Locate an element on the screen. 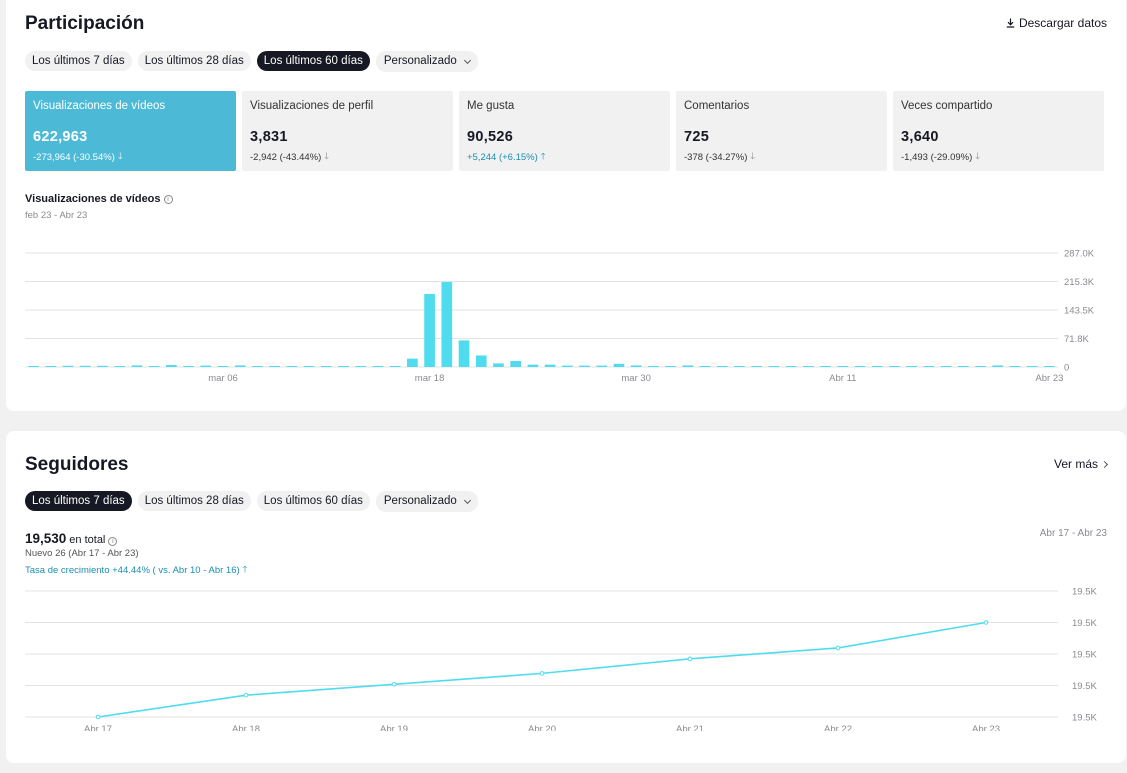  metric-label: Visualizaciones de perfil is located at coordinates (312, 106).